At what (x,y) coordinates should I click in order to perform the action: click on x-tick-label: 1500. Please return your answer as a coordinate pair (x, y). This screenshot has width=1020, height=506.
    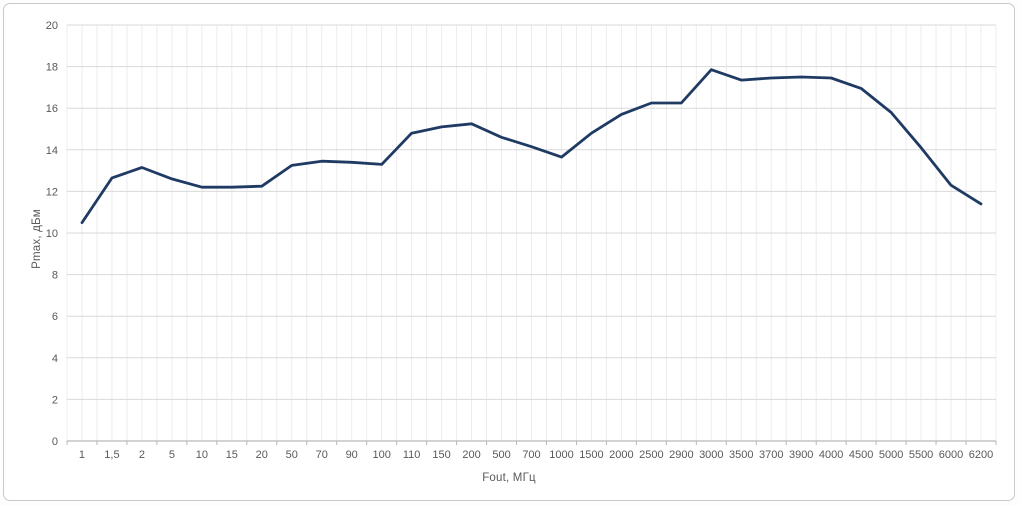
    Looking at the image, I should click on (591, 455).